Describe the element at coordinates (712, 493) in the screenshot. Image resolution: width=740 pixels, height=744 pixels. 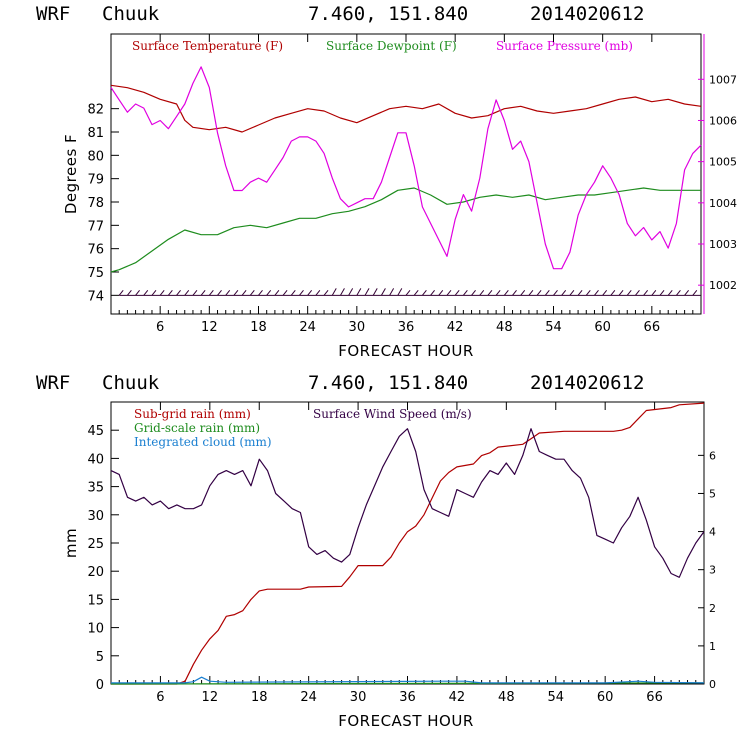
I see `right-axis-tick-label: 5` at that location.